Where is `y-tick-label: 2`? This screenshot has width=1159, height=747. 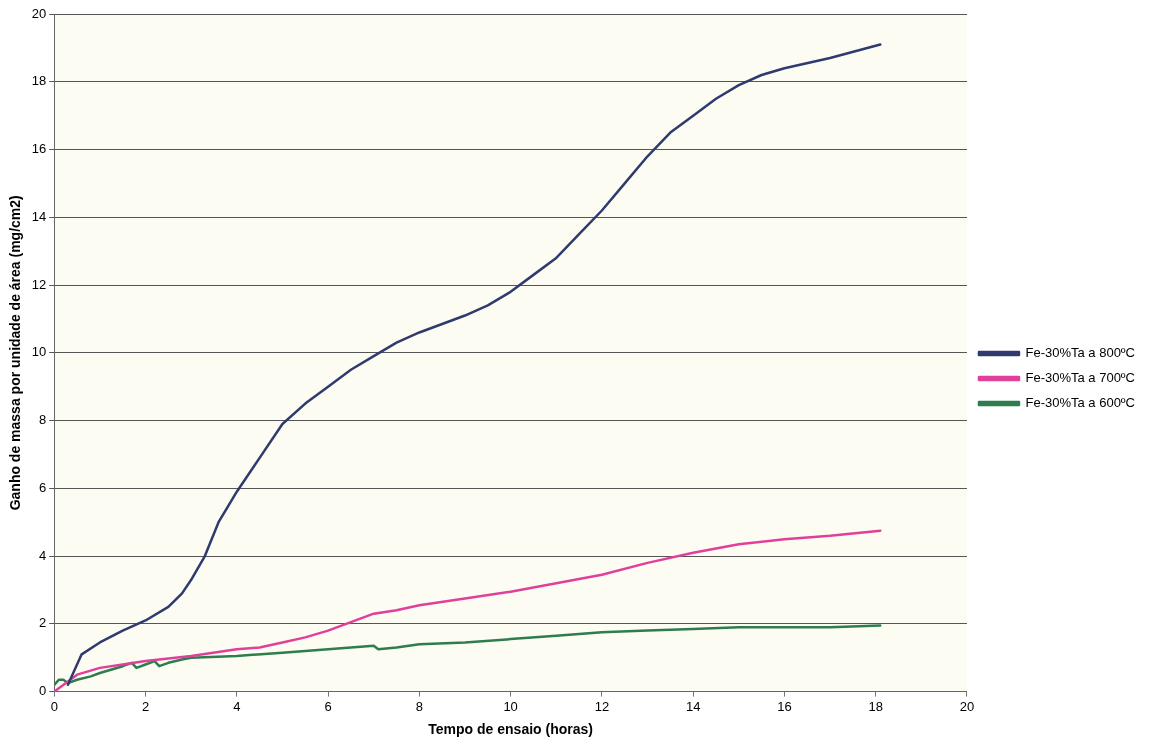 y-tick-label: 2 is located at coordinates (43, 623).